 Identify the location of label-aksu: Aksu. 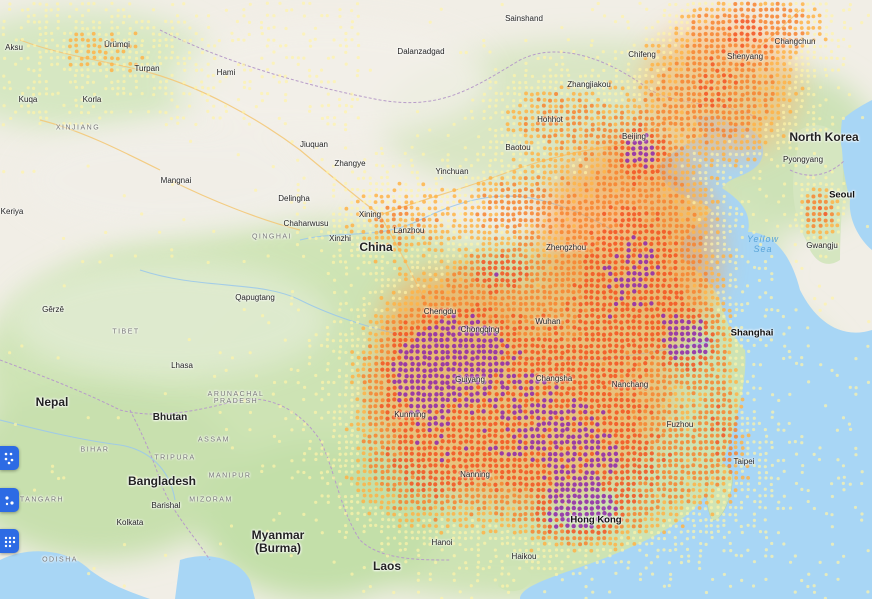
(14, 47).